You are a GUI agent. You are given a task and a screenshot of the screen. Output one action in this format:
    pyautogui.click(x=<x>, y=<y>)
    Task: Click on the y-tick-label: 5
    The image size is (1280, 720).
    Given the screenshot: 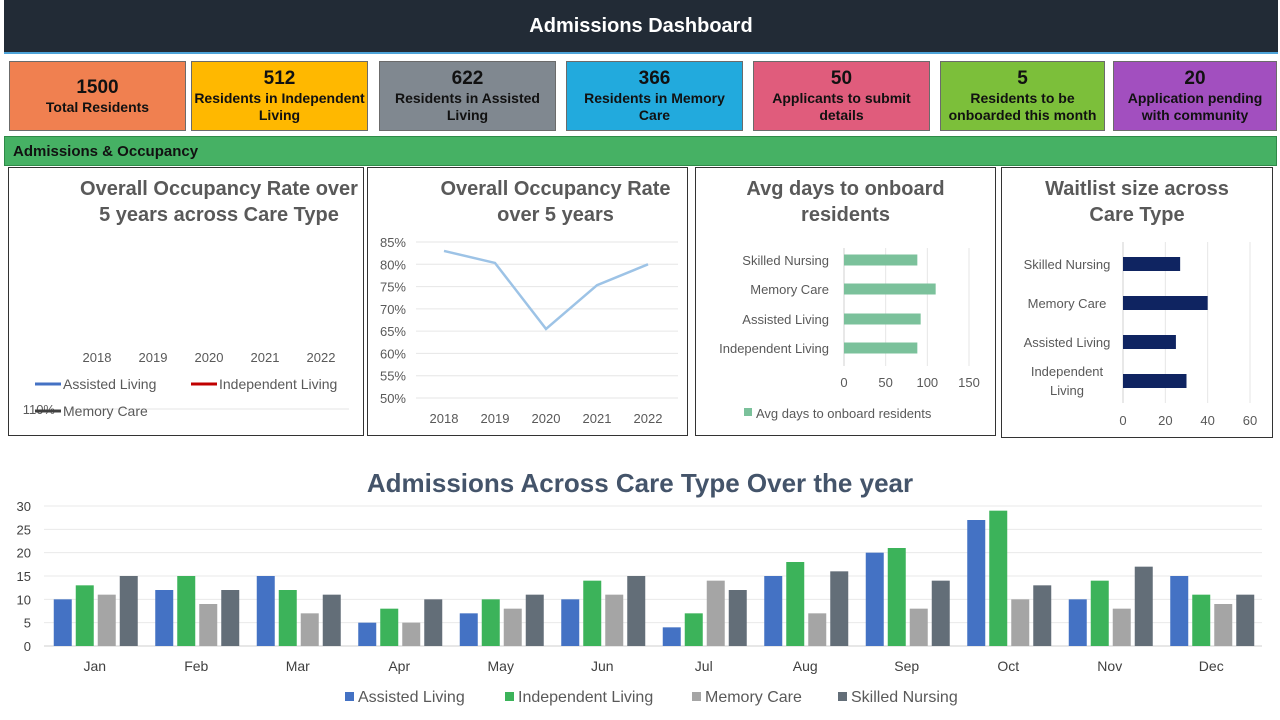 What is the action you would take?
    pyautogui.click(x=27, y=623)
    